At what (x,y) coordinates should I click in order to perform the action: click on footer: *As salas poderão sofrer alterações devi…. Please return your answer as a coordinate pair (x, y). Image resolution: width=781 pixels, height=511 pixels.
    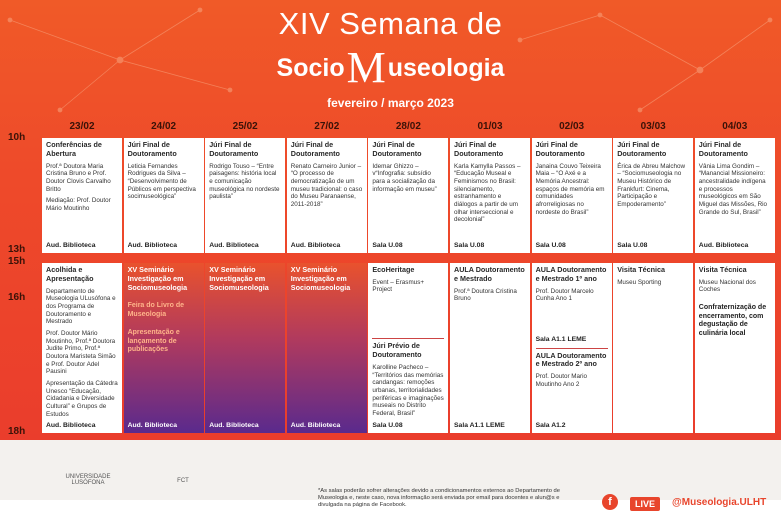
    Looking at the image, I should click on (390, 475).